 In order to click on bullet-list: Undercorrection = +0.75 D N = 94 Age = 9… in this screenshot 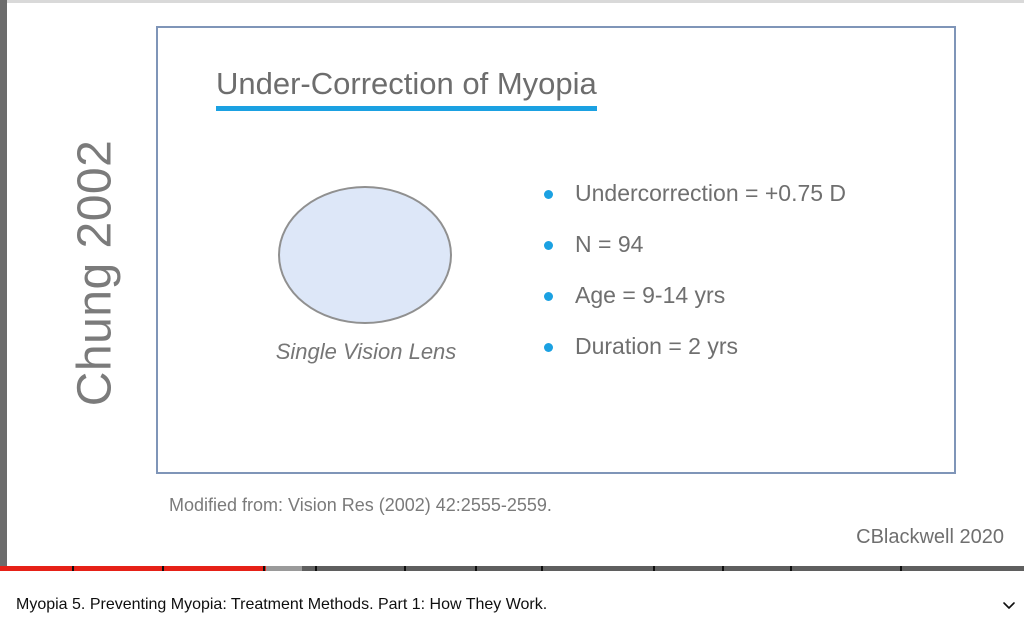, I will do `click(695, 282)`.